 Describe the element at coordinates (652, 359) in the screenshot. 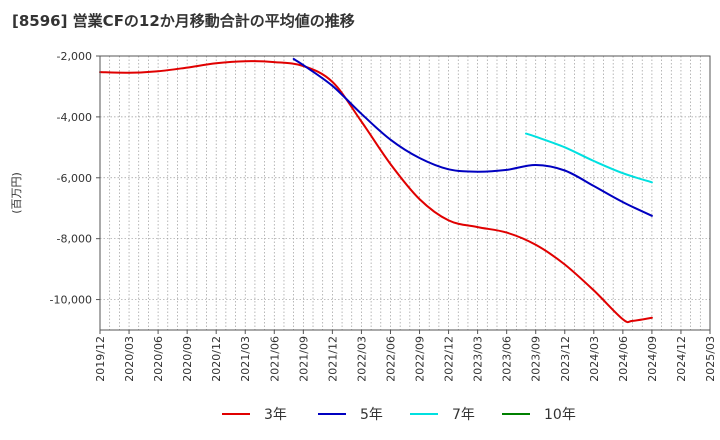

I see `x-tick-label: 2024/09` at that location.